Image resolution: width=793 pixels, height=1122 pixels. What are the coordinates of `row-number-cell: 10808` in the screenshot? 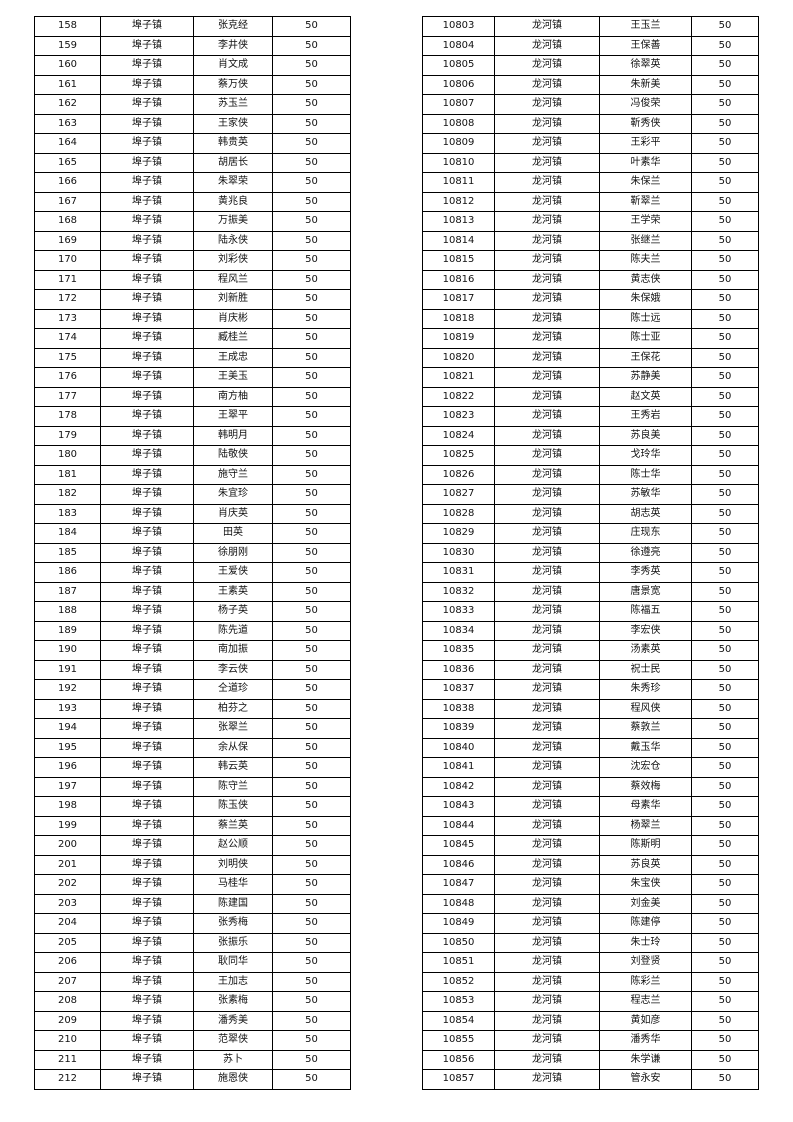 It's located at (458, 123).